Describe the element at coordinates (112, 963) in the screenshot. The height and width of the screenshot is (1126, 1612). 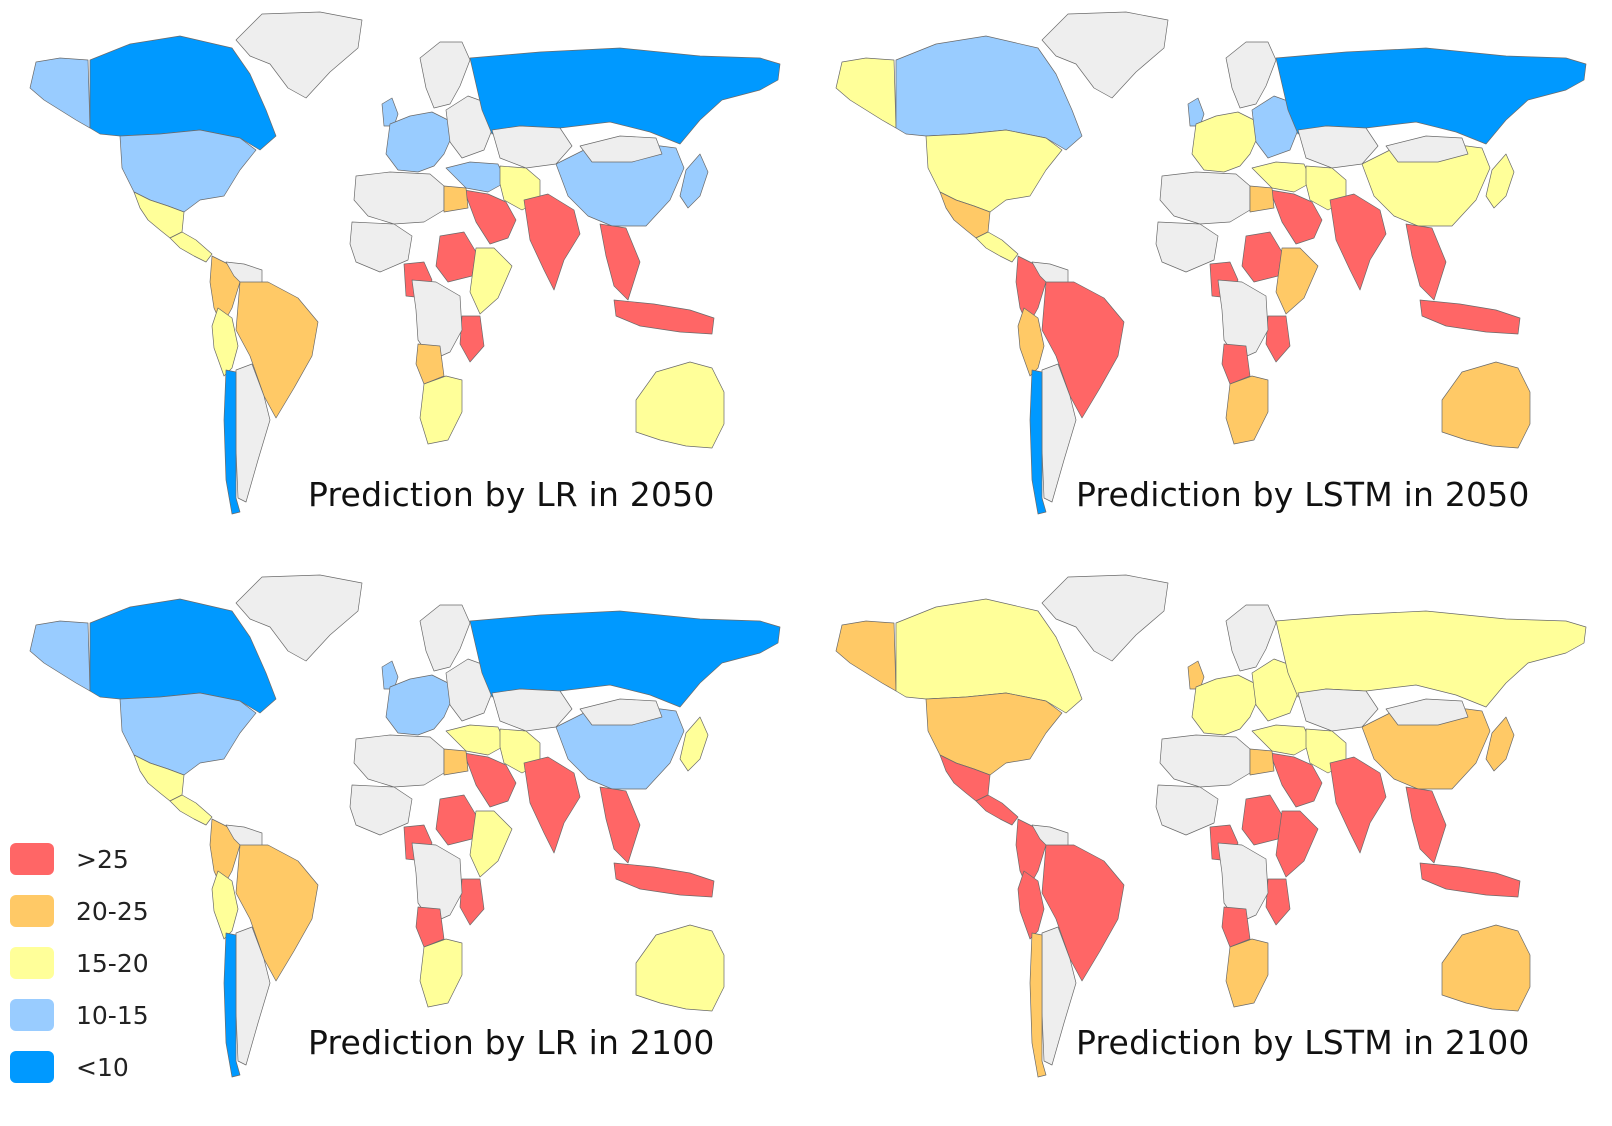
I see `legend-label: 15-20` at that location.